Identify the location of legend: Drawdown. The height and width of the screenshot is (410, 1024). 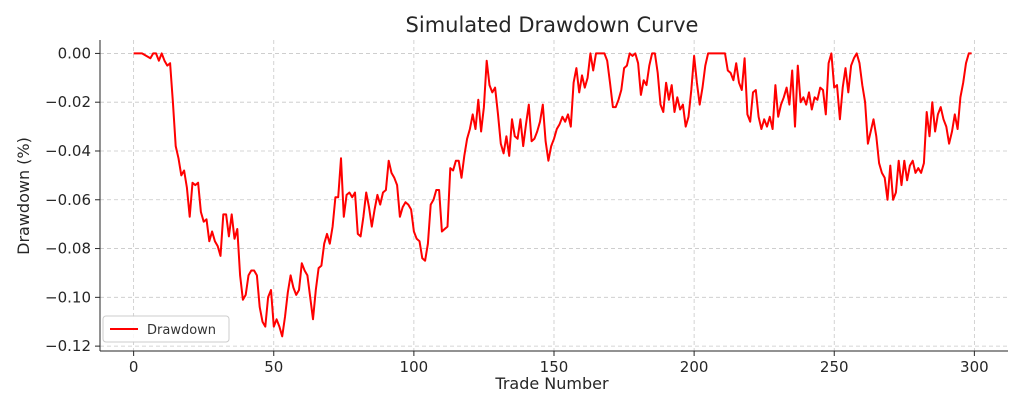
(166, 329).